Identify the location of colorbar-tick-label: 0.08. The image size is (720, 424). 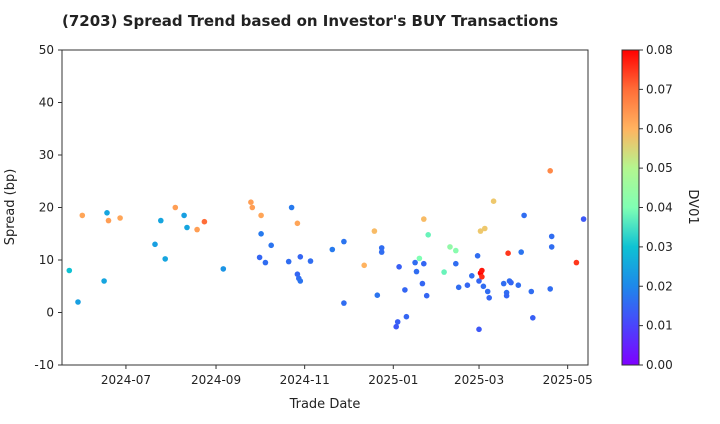
(659, 50).